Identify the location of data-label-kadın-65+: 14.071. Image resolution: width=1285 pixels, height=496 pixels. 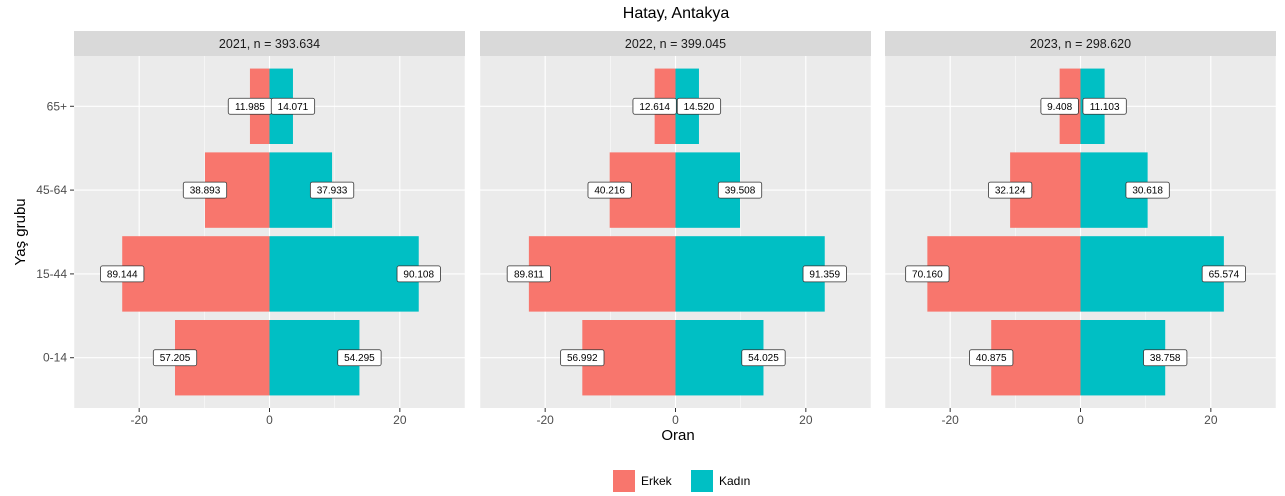
(293, 107).